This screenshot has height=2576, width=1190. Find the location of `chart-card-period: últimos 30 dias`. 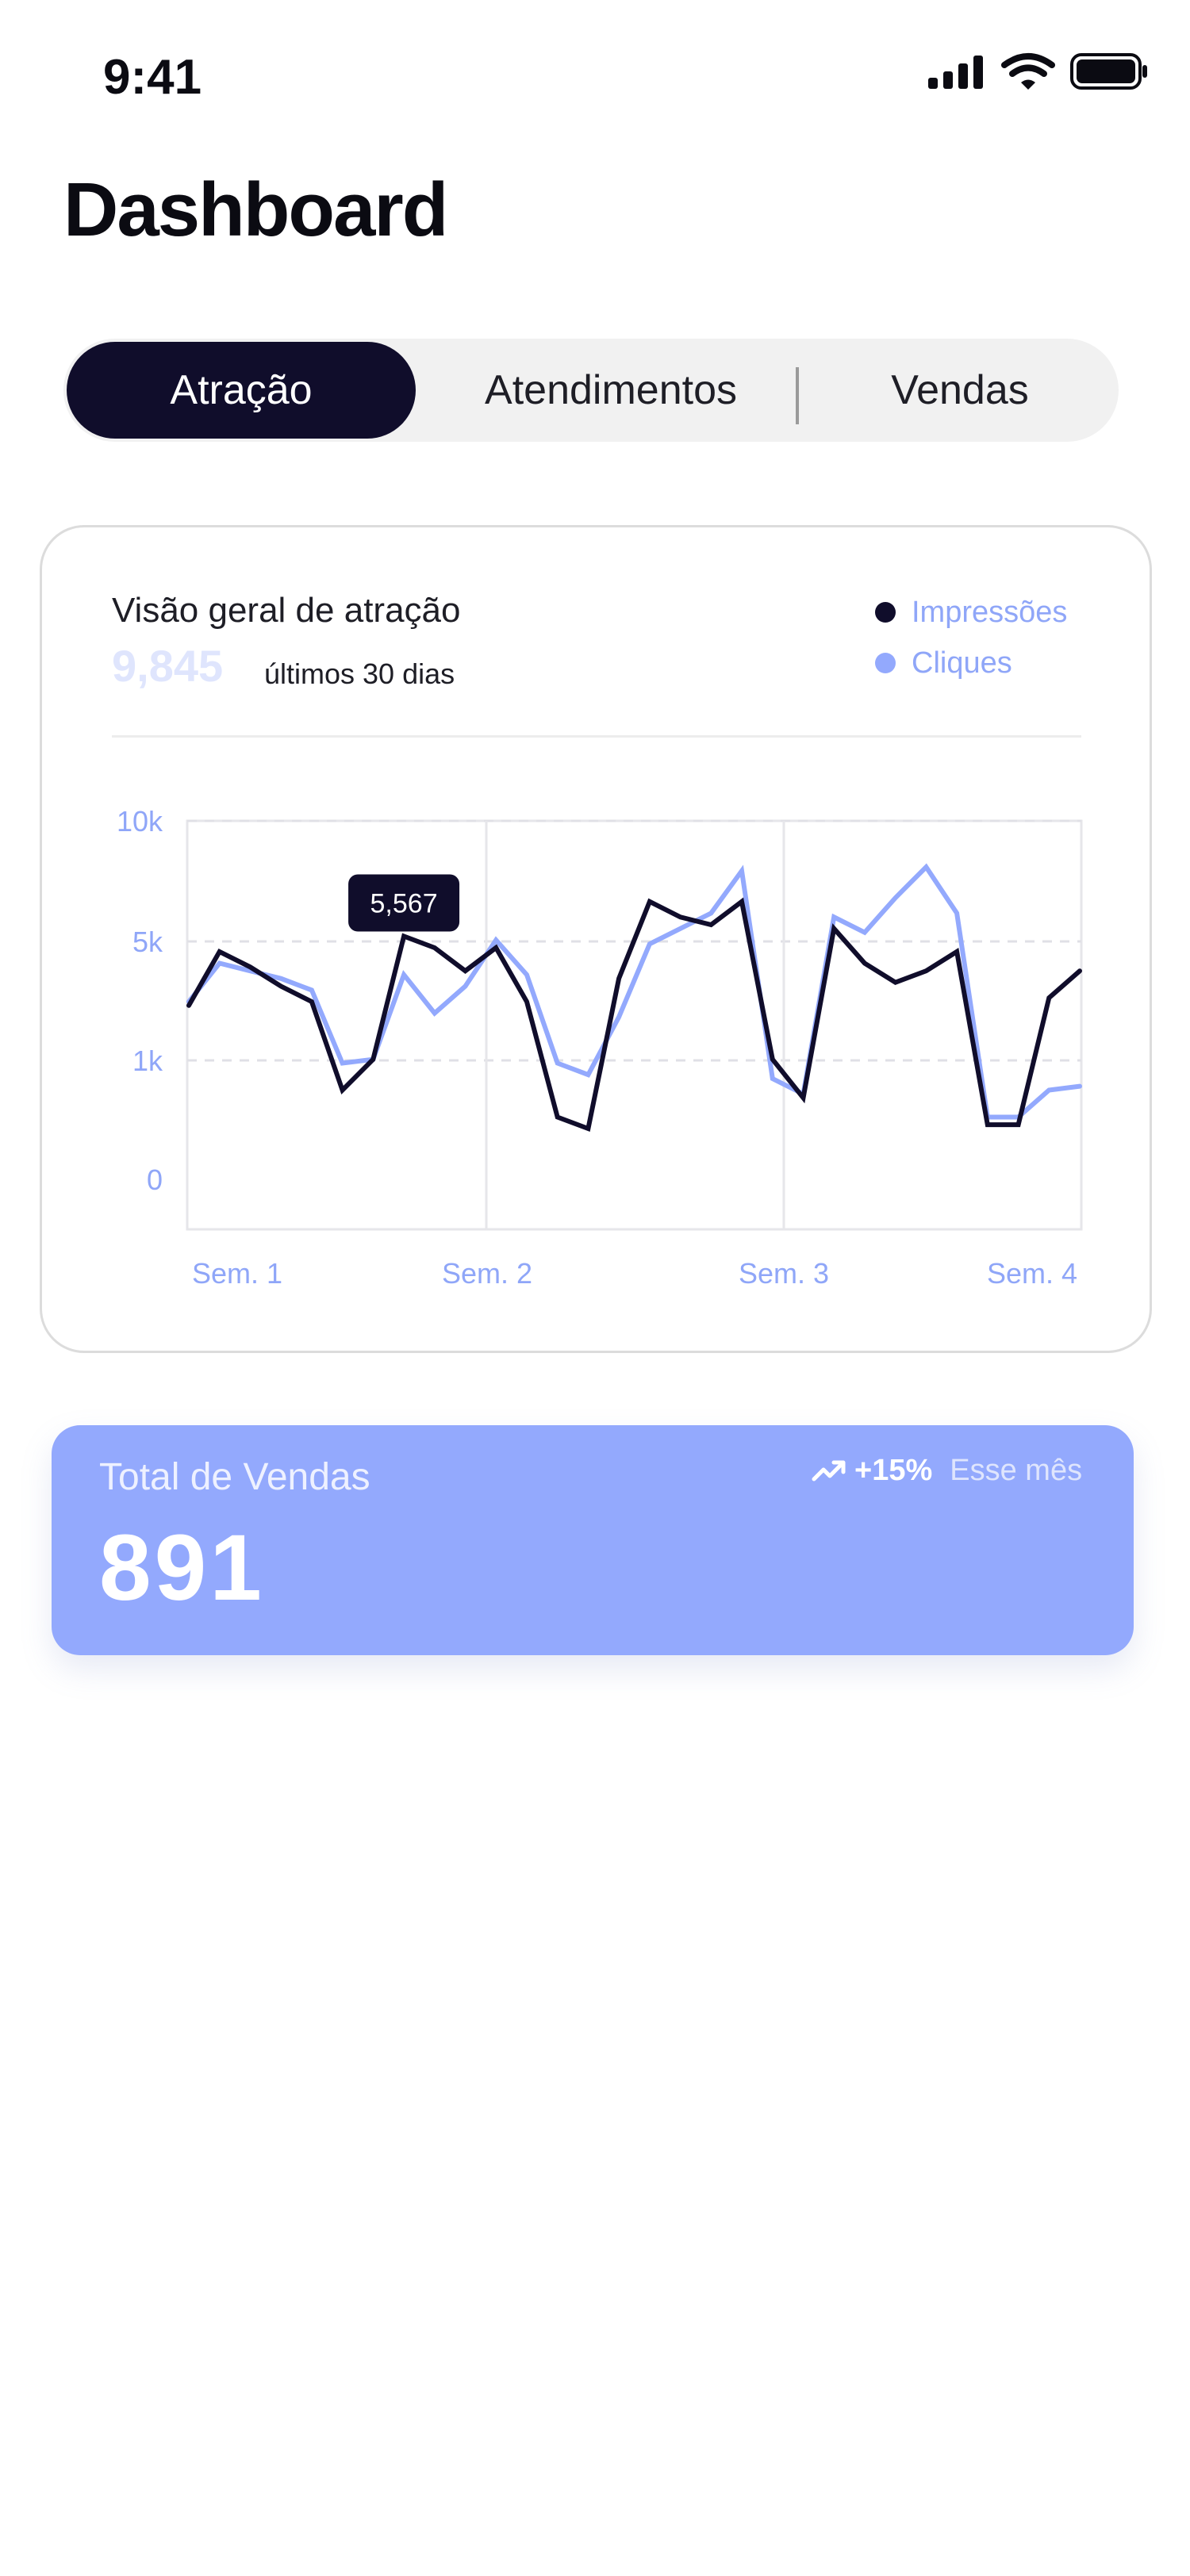

chart-card-period: últimos 30 dias is located at coordinates (359, 674).